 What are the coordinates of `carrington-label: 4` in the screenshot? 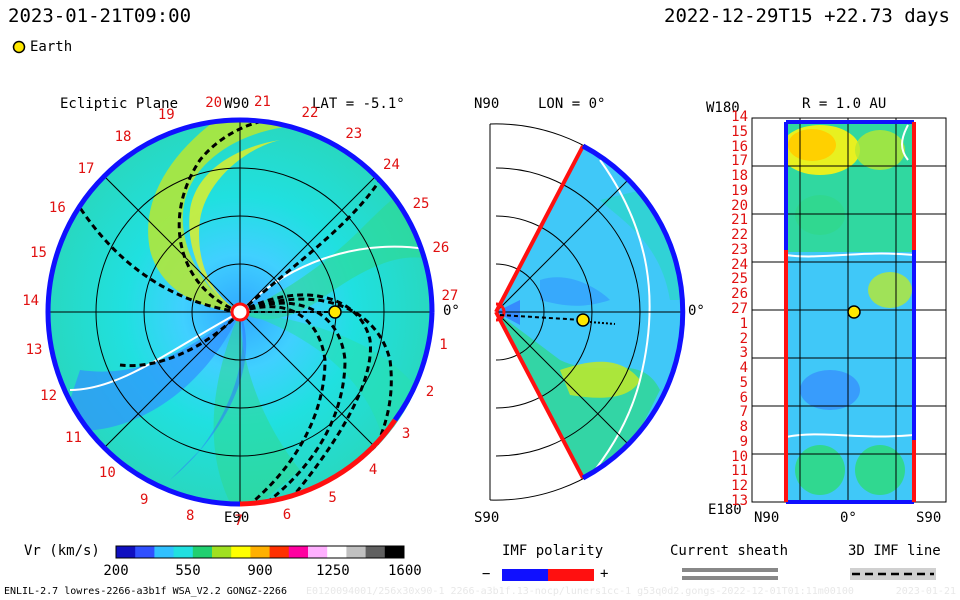 It's located at (373, 470).